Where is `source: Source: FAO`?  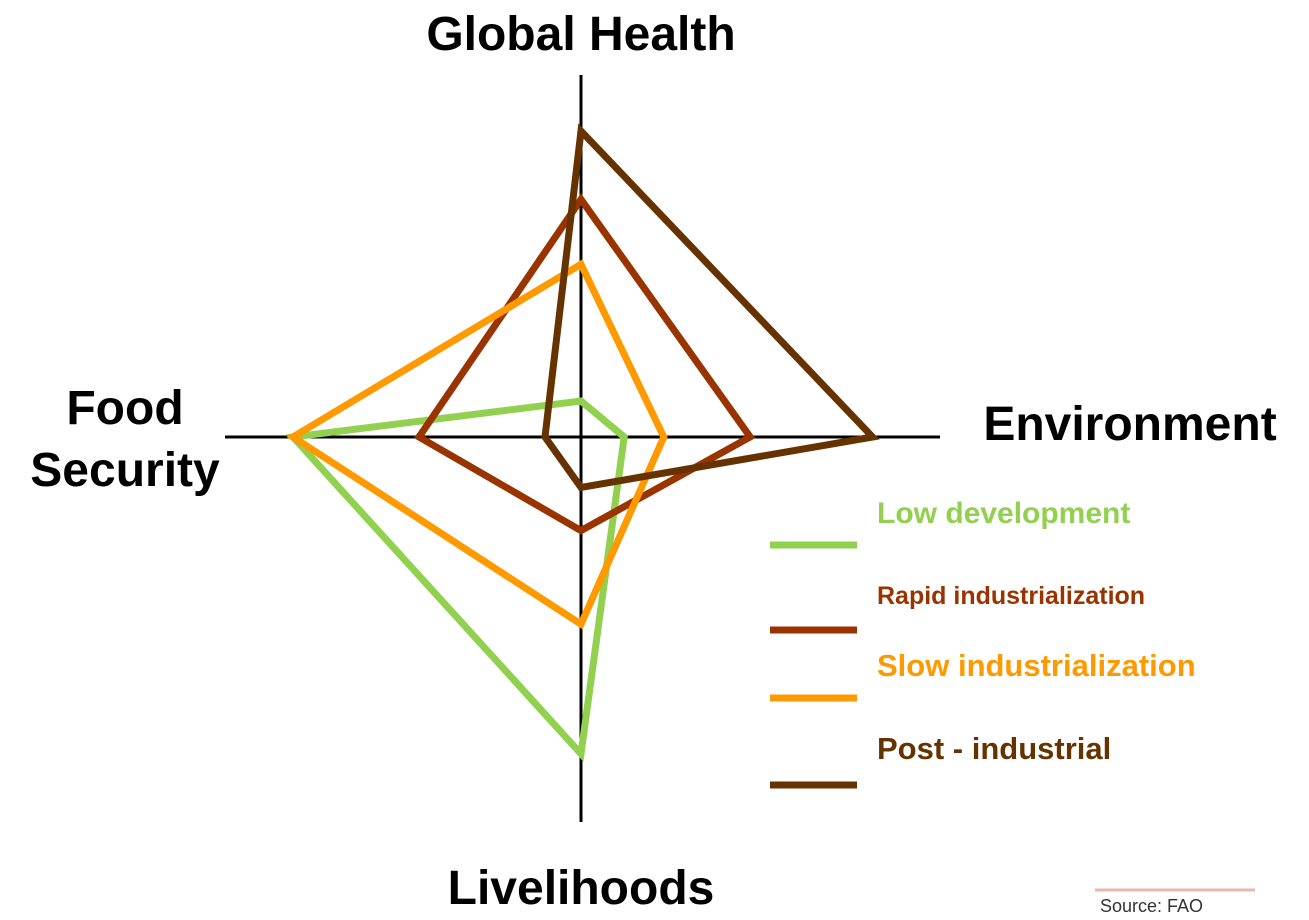 source: Source: FAO is located at coordinates (1151, 905).